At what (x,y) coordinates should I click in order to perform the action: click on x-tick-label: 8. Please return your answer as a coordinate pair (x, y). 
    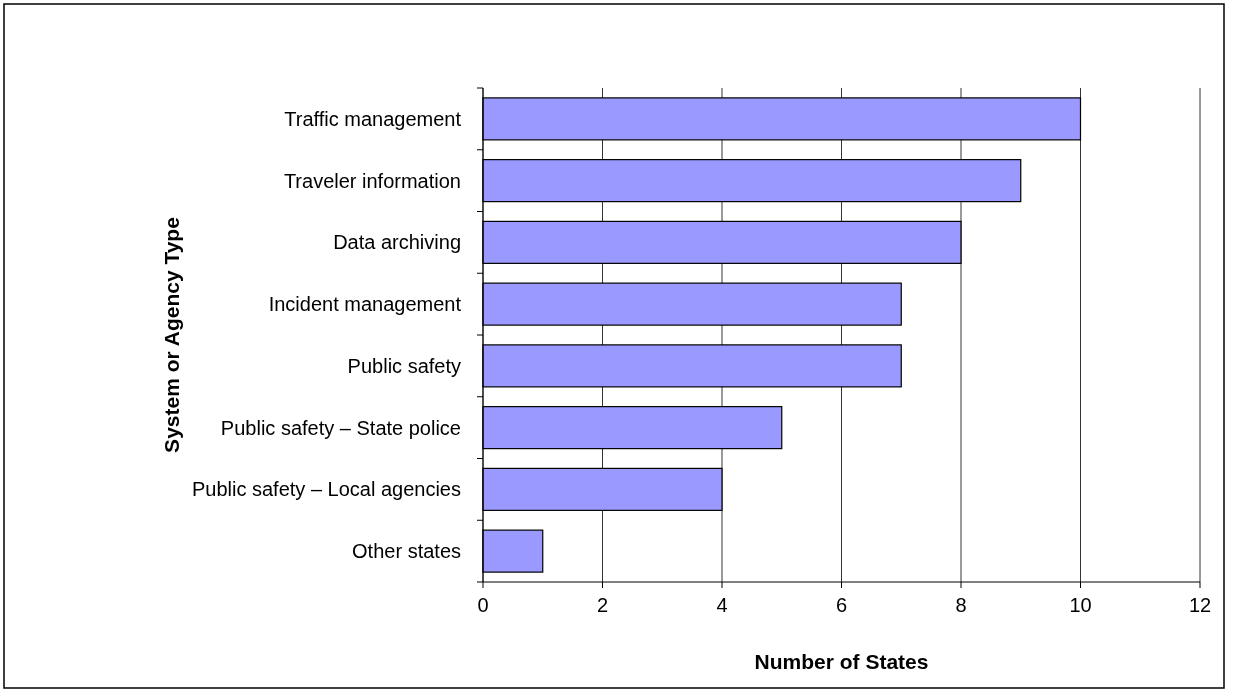
    Looking at the image, I should click on (961, 605).